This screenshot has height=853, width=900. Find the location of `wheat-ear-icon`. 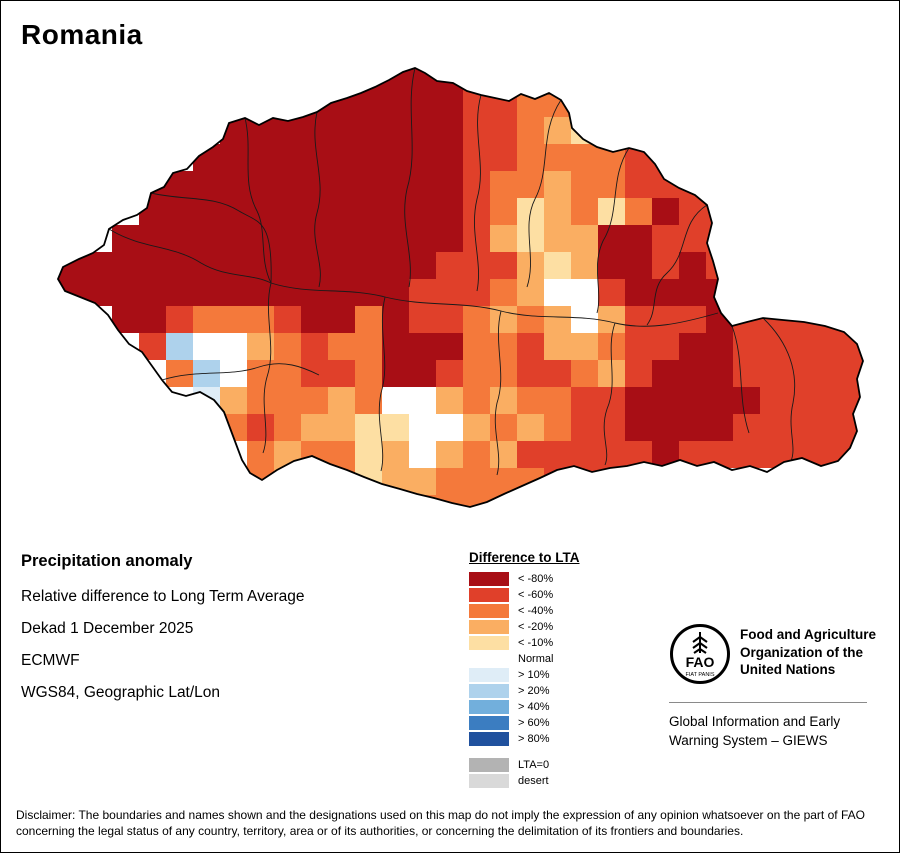

wheat-ear-icon is located at coordinates (700, 643).